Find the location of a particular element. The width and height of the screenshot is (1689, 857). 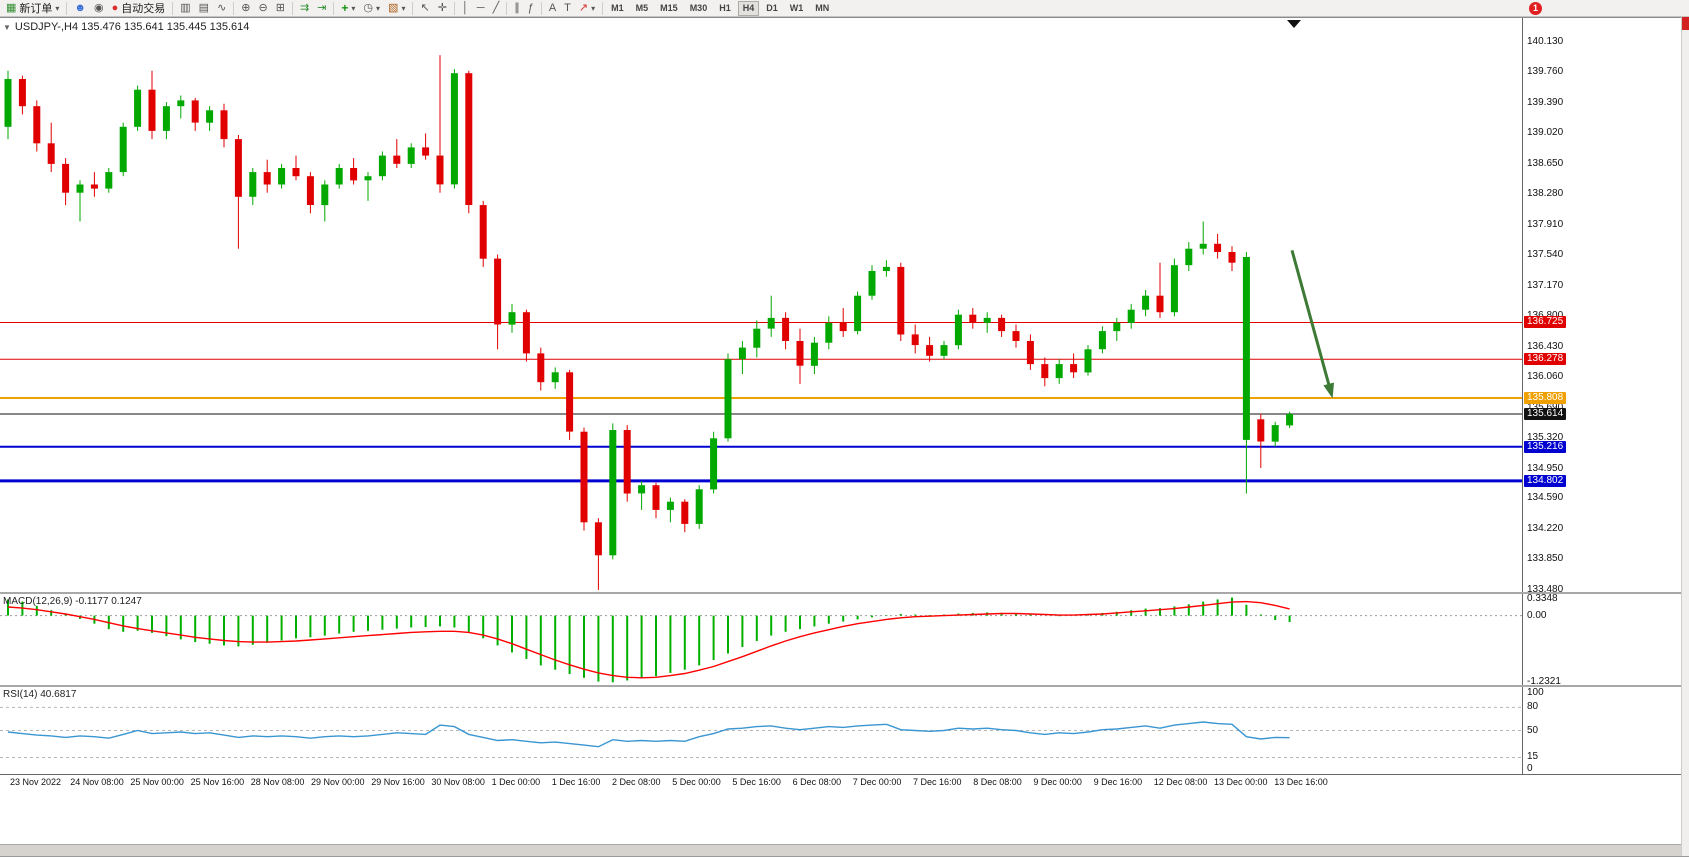

line-chart-icon: ∿ is located at coordinates (222, 7).